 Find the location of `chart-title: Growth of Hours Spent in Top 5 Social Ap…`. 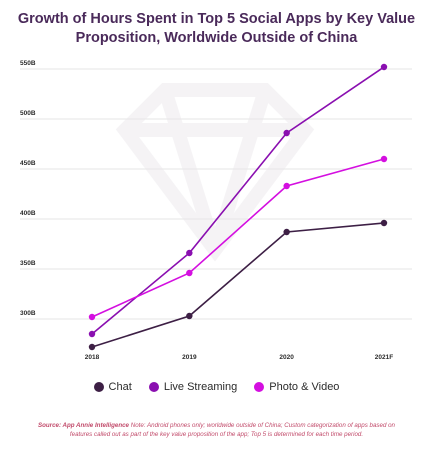

chart-title: Growth of Hours Spent in Top 5 Social Ap… is located at coordinates (216, 29).